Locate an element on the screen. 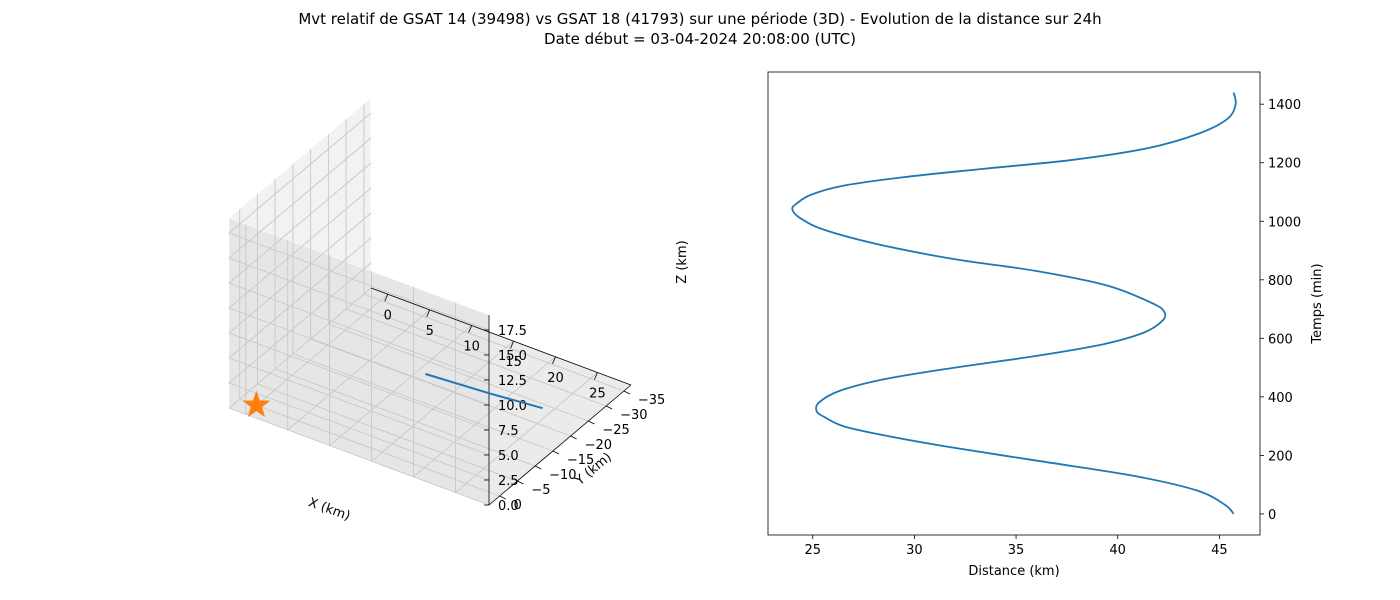  y-tick-label: 400 is located at coordinates (1280, 398).